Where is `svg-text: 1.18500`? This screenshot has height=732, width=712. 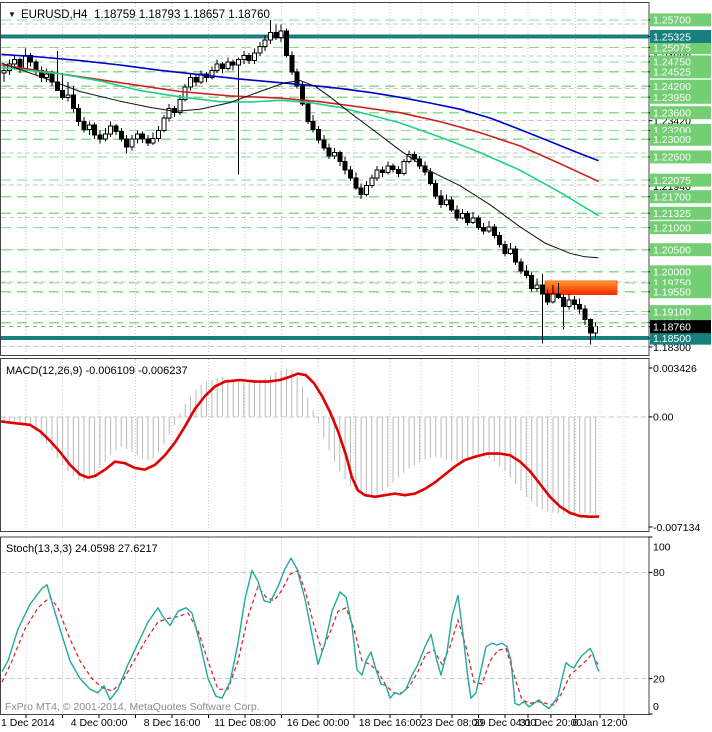
svg-text: 1.18500 is located at coordinates (672, 339).